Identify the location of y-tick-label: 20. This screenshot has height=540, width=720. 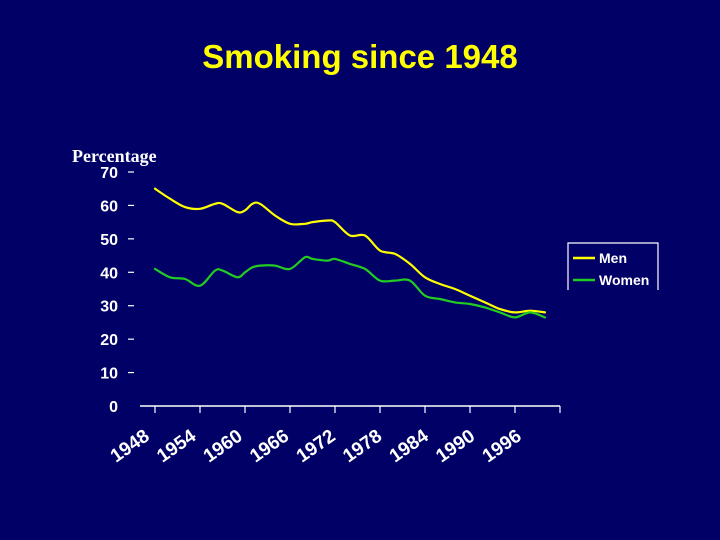
(109, 340).